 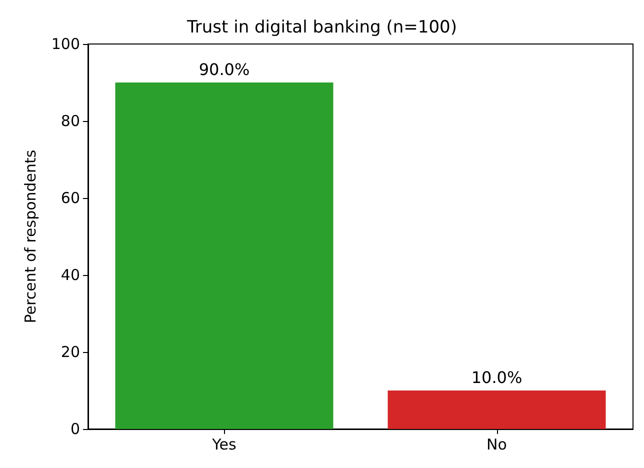 What do you see at coordinates (321, 28) in the screenshot?
I see `chart-title: Trust in digital banking (n=100)` at bounding box center [321, 28].